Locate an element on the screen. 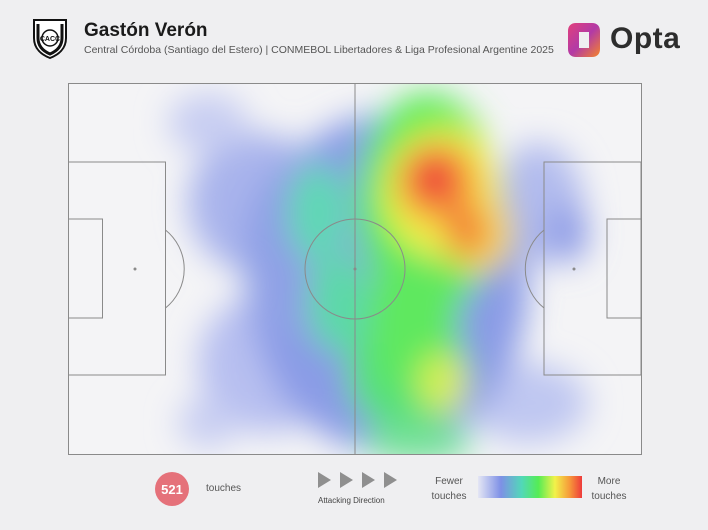 The image size is (708, 530). player-name: Gastón Verón is located at coordinates (146, 30).